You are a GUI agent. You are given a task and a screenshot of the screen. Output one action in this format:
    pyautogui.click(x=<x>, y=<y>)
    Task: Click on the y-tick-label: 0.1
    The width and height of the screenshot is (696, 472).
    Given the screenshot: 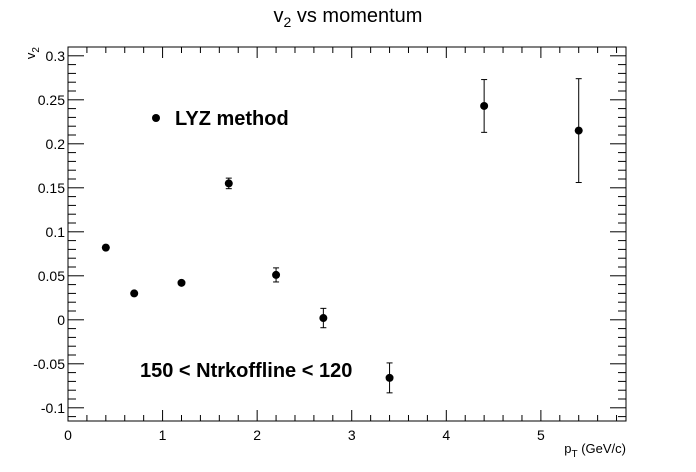 What is the action you would take?
    pyautogui.click(x=56, y=232)
    